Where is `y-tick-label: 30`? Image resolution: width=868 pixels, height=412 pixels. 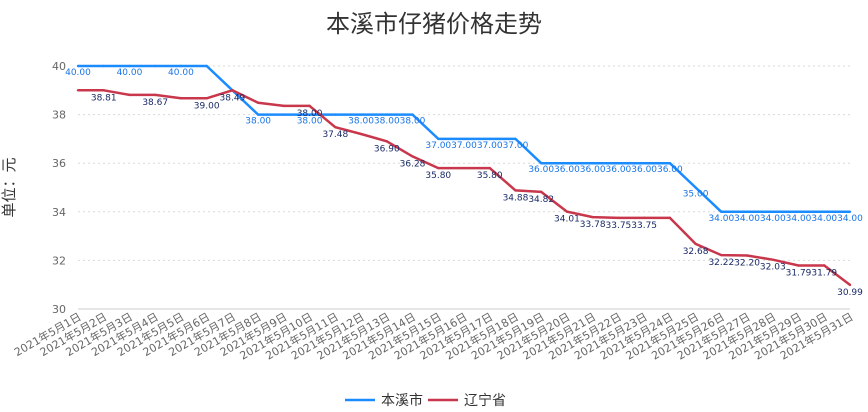 y-tick-label: 30 is located at coordinates (59, 309).